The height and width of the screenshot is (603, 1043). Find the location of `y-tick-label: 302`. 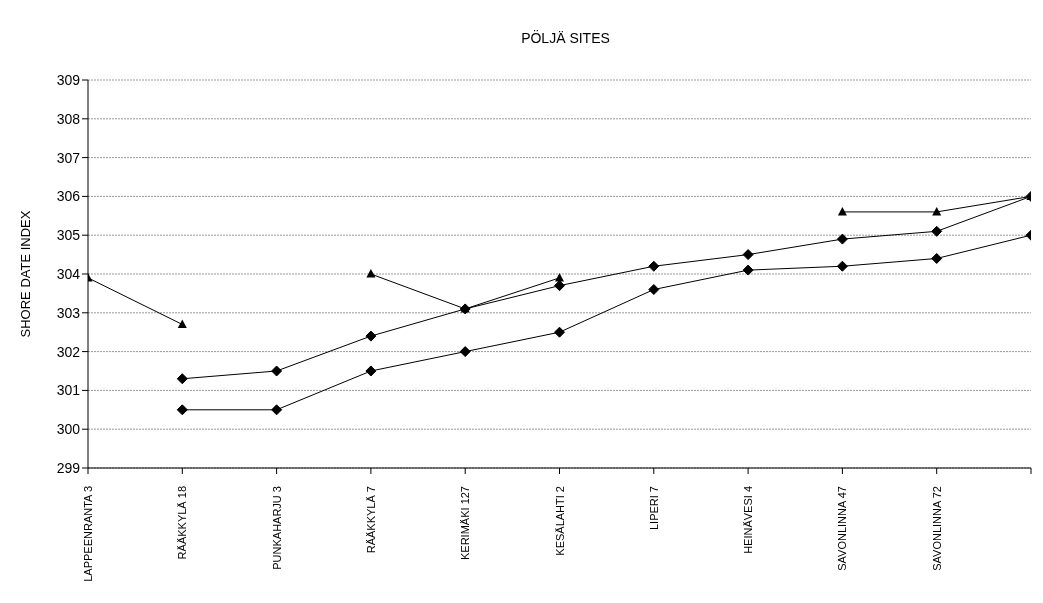

y-tick-label: 302 is located at coordinates (68, 351).